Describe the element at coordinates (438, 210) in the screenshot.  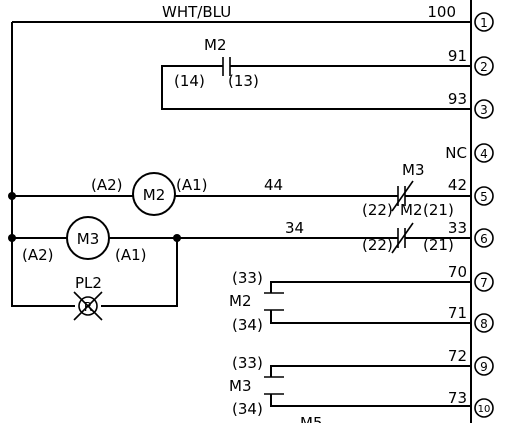
I see `m3-nc-right-pin: (21)` at that location.